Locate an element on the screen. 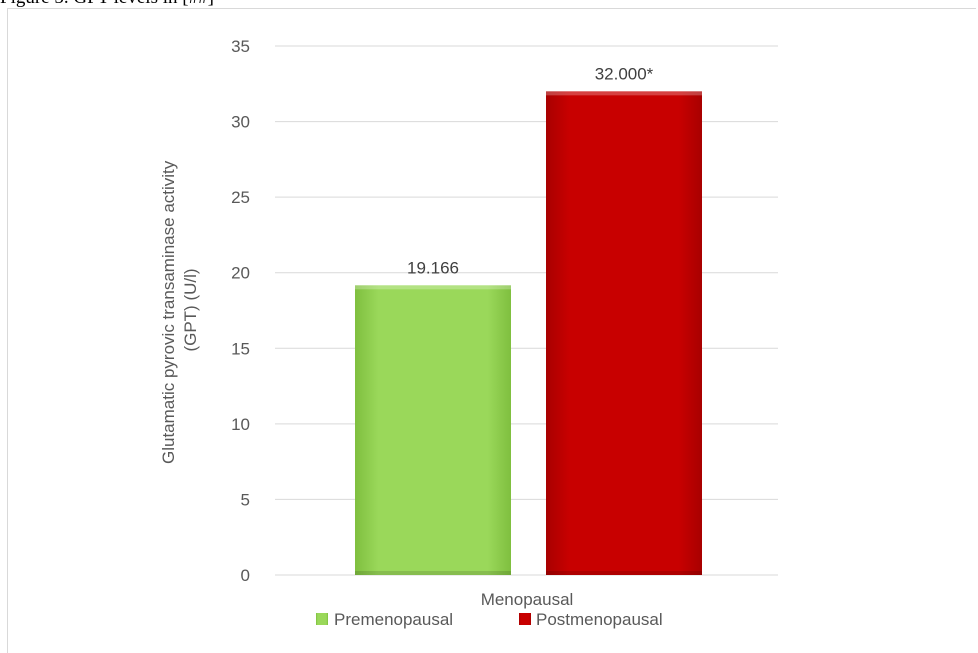 This screenshot has width=978, height=653. data-label: 32.000* is located at coordinates (624, 73).